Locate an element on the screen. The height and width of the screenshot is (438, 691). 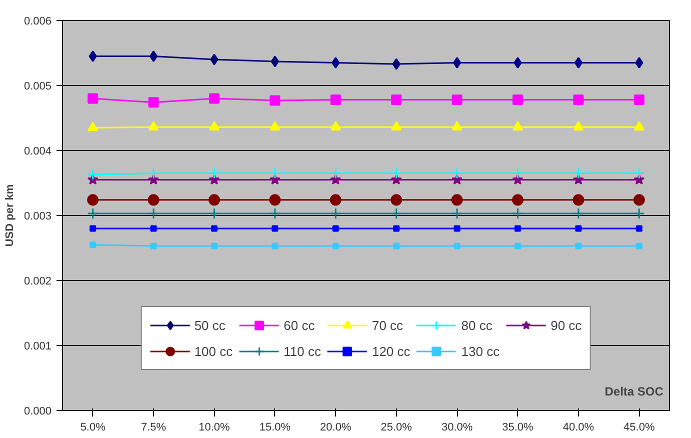
x-tick-label: 15.0% is located at coordinates (275, 428).